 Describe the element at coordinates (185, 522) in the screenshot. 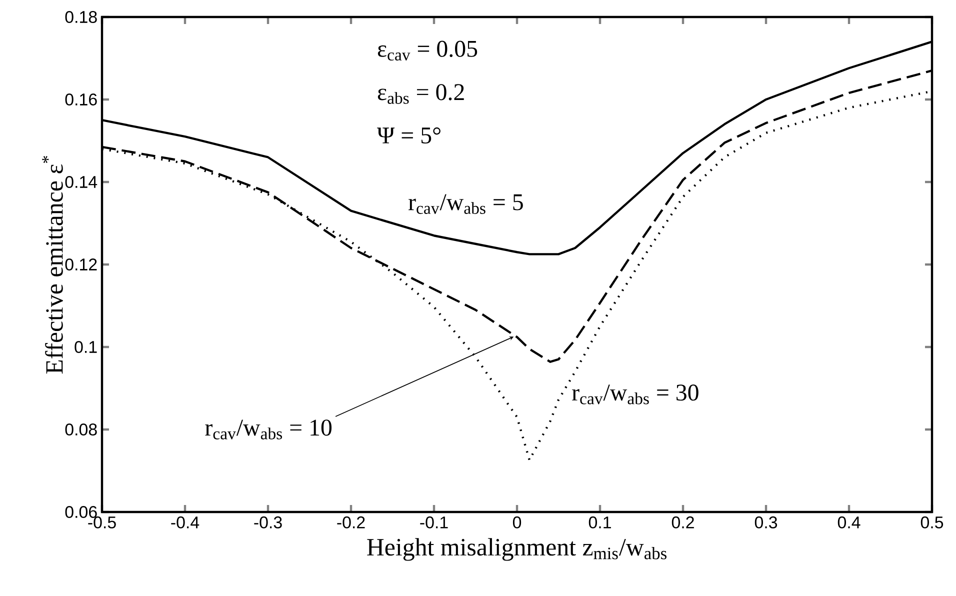

I see `x-tick-label: -0.4` at that location.